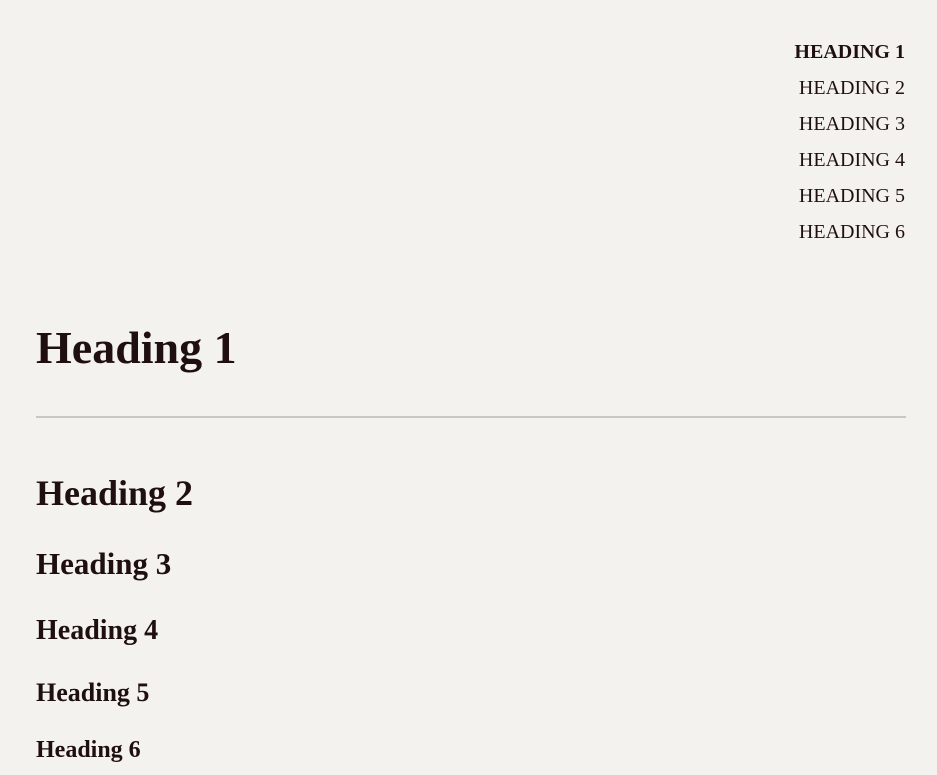 This screenshot has width=937, height=775. Describe the element at coordinates (136, 347) in the screenshot. I see `heading-1: Heading 1` at that location.